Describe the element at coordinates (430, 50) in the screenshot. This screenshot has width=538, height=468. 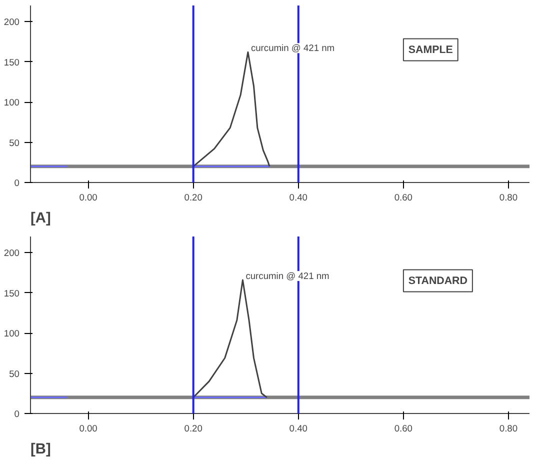
I see `annotation: SAMPLE` at that location.